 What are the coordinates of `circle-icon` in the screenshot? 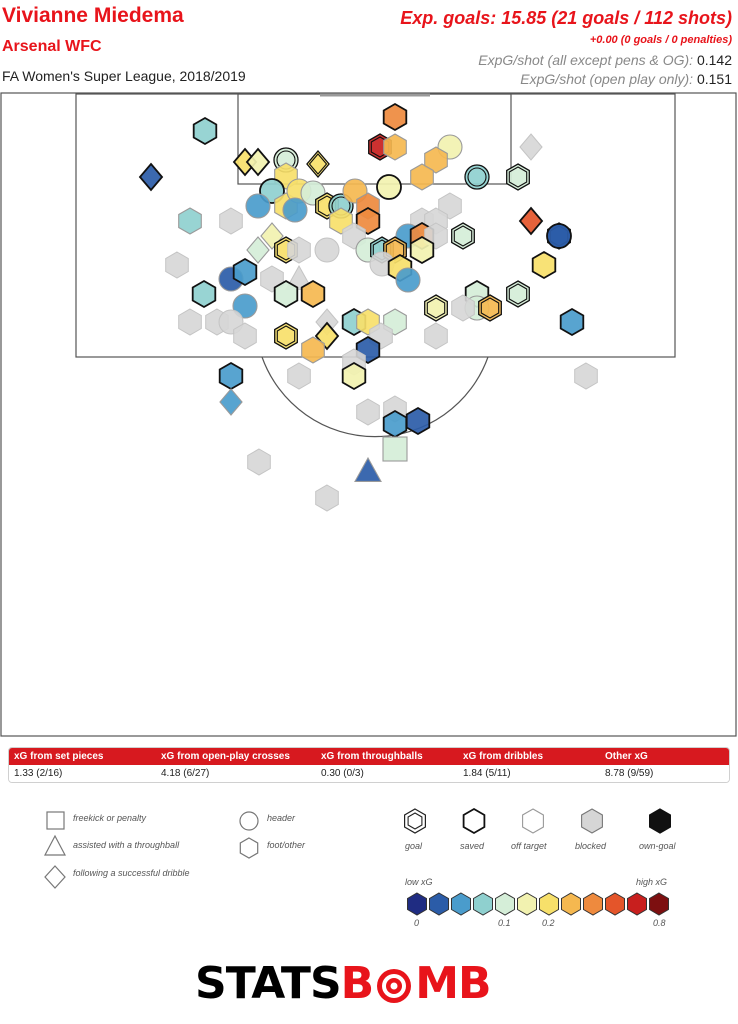 It's located at (249, 821).